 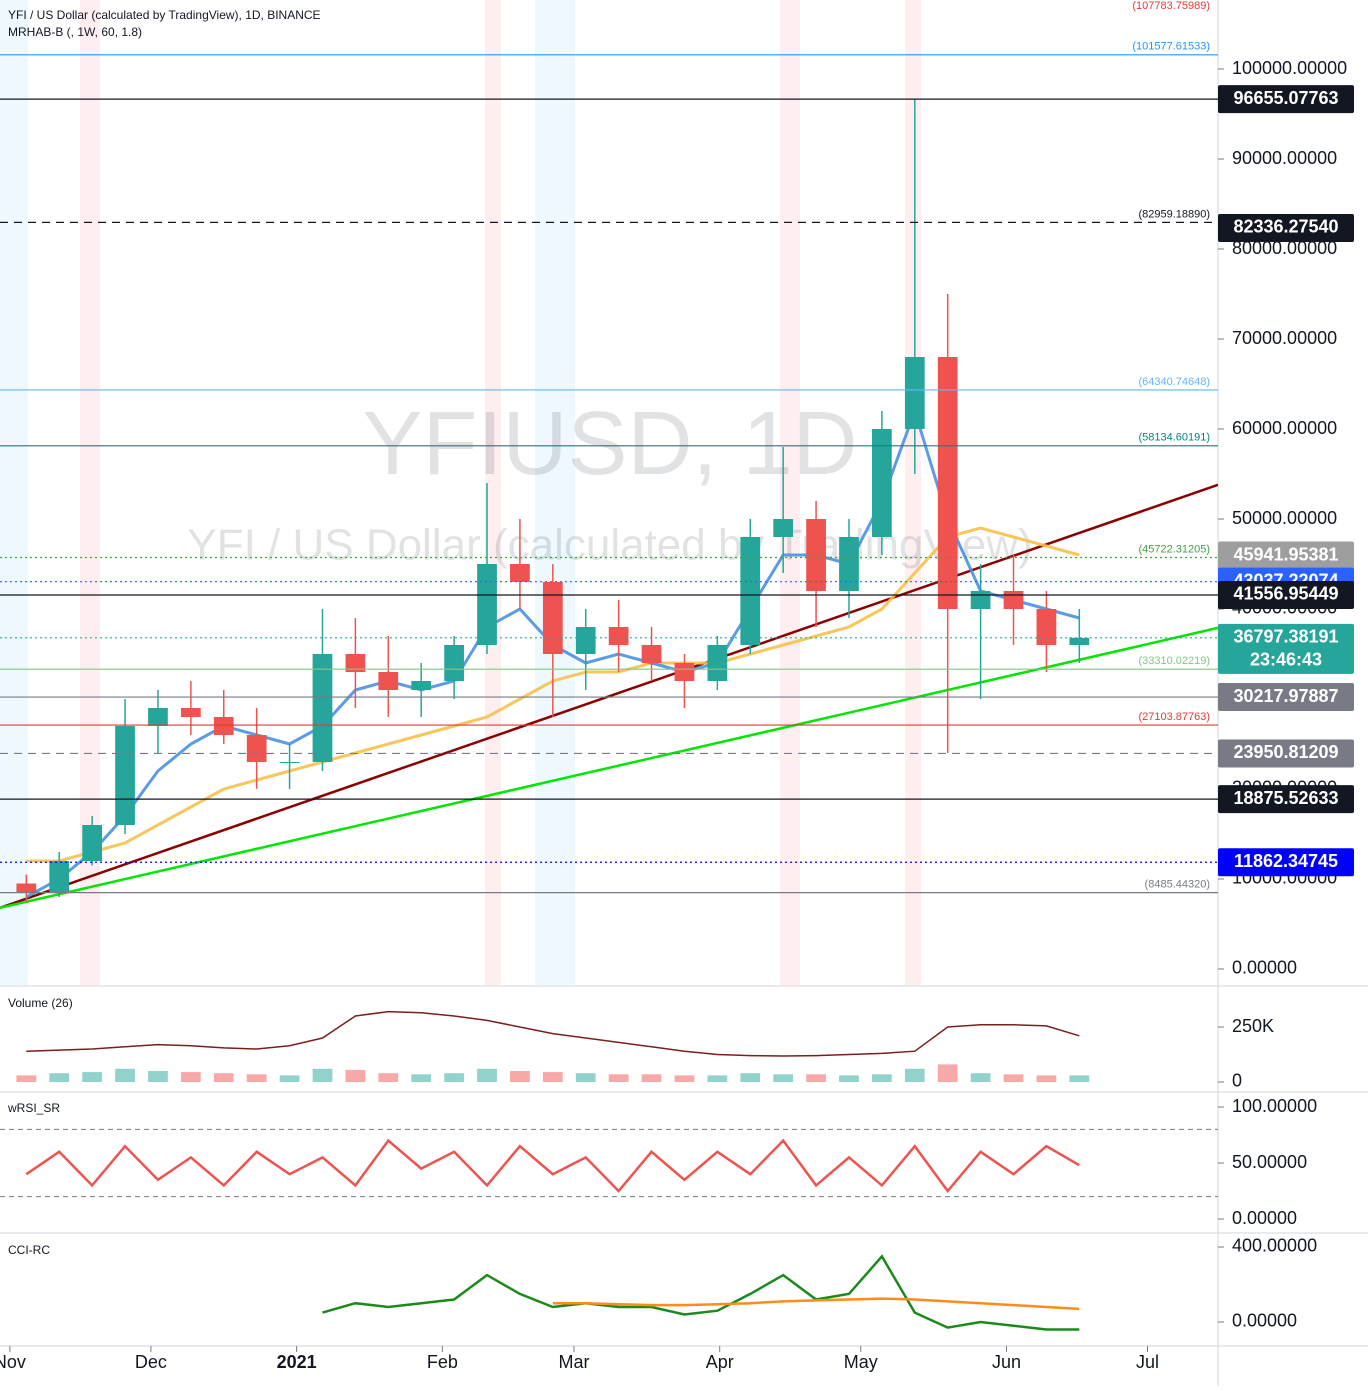 I want to click on pane-title: wRSI_SR, so click(x=33, y=1108).